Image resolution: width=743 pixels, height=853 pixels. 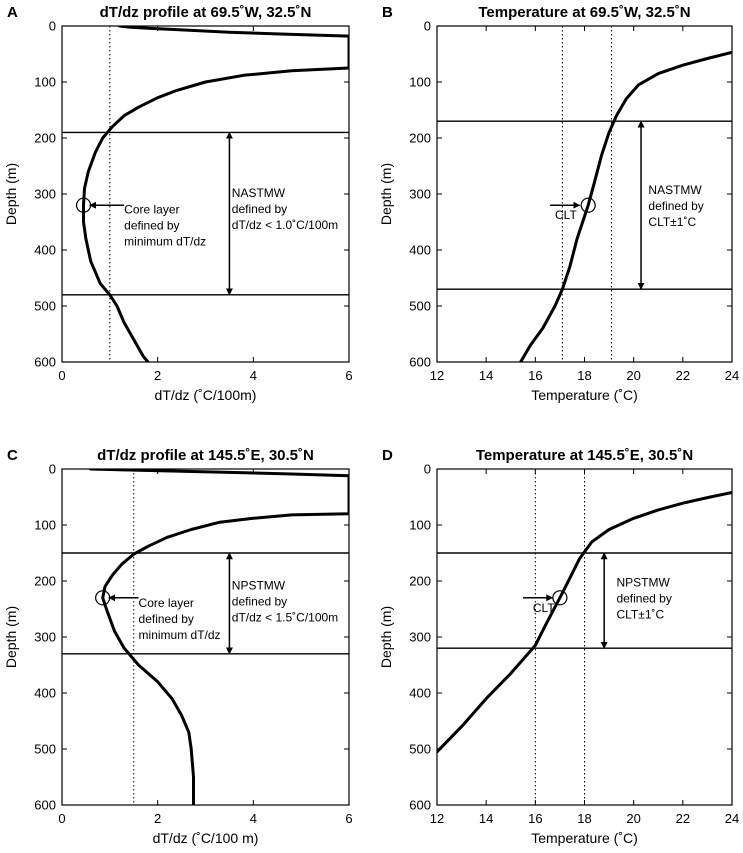 I want to click on annotation: NPSTMW defined by dT/dz < 1.5˚C/100m, so click(x=285, y=601).